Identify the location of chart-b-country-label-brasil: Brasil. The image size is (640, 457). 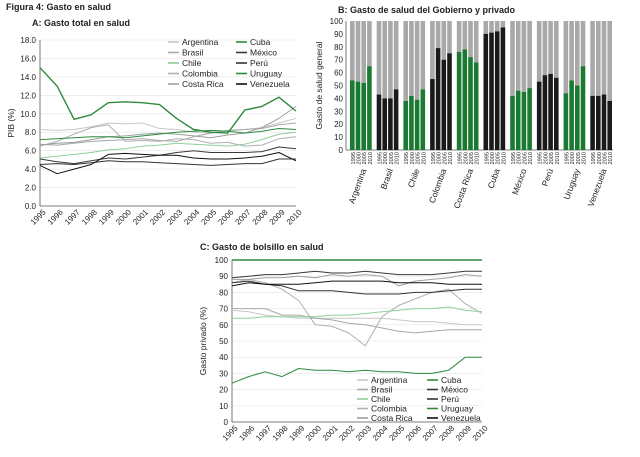
(386, 178).